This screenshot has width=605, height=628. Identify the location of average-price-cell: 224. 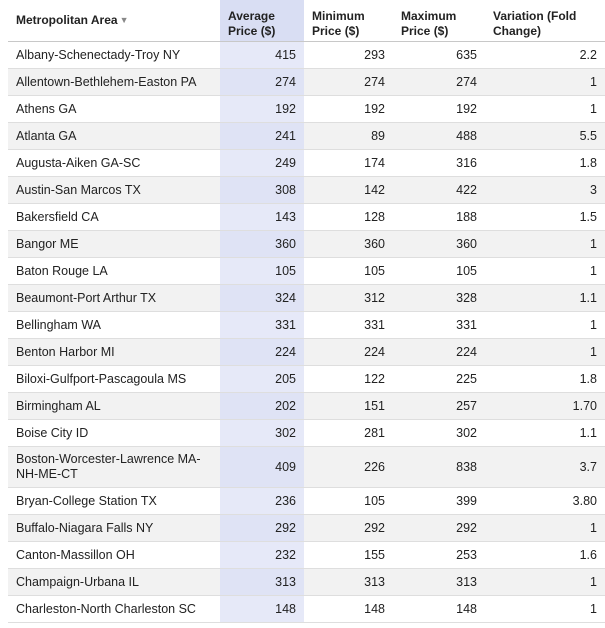
(262, 352).